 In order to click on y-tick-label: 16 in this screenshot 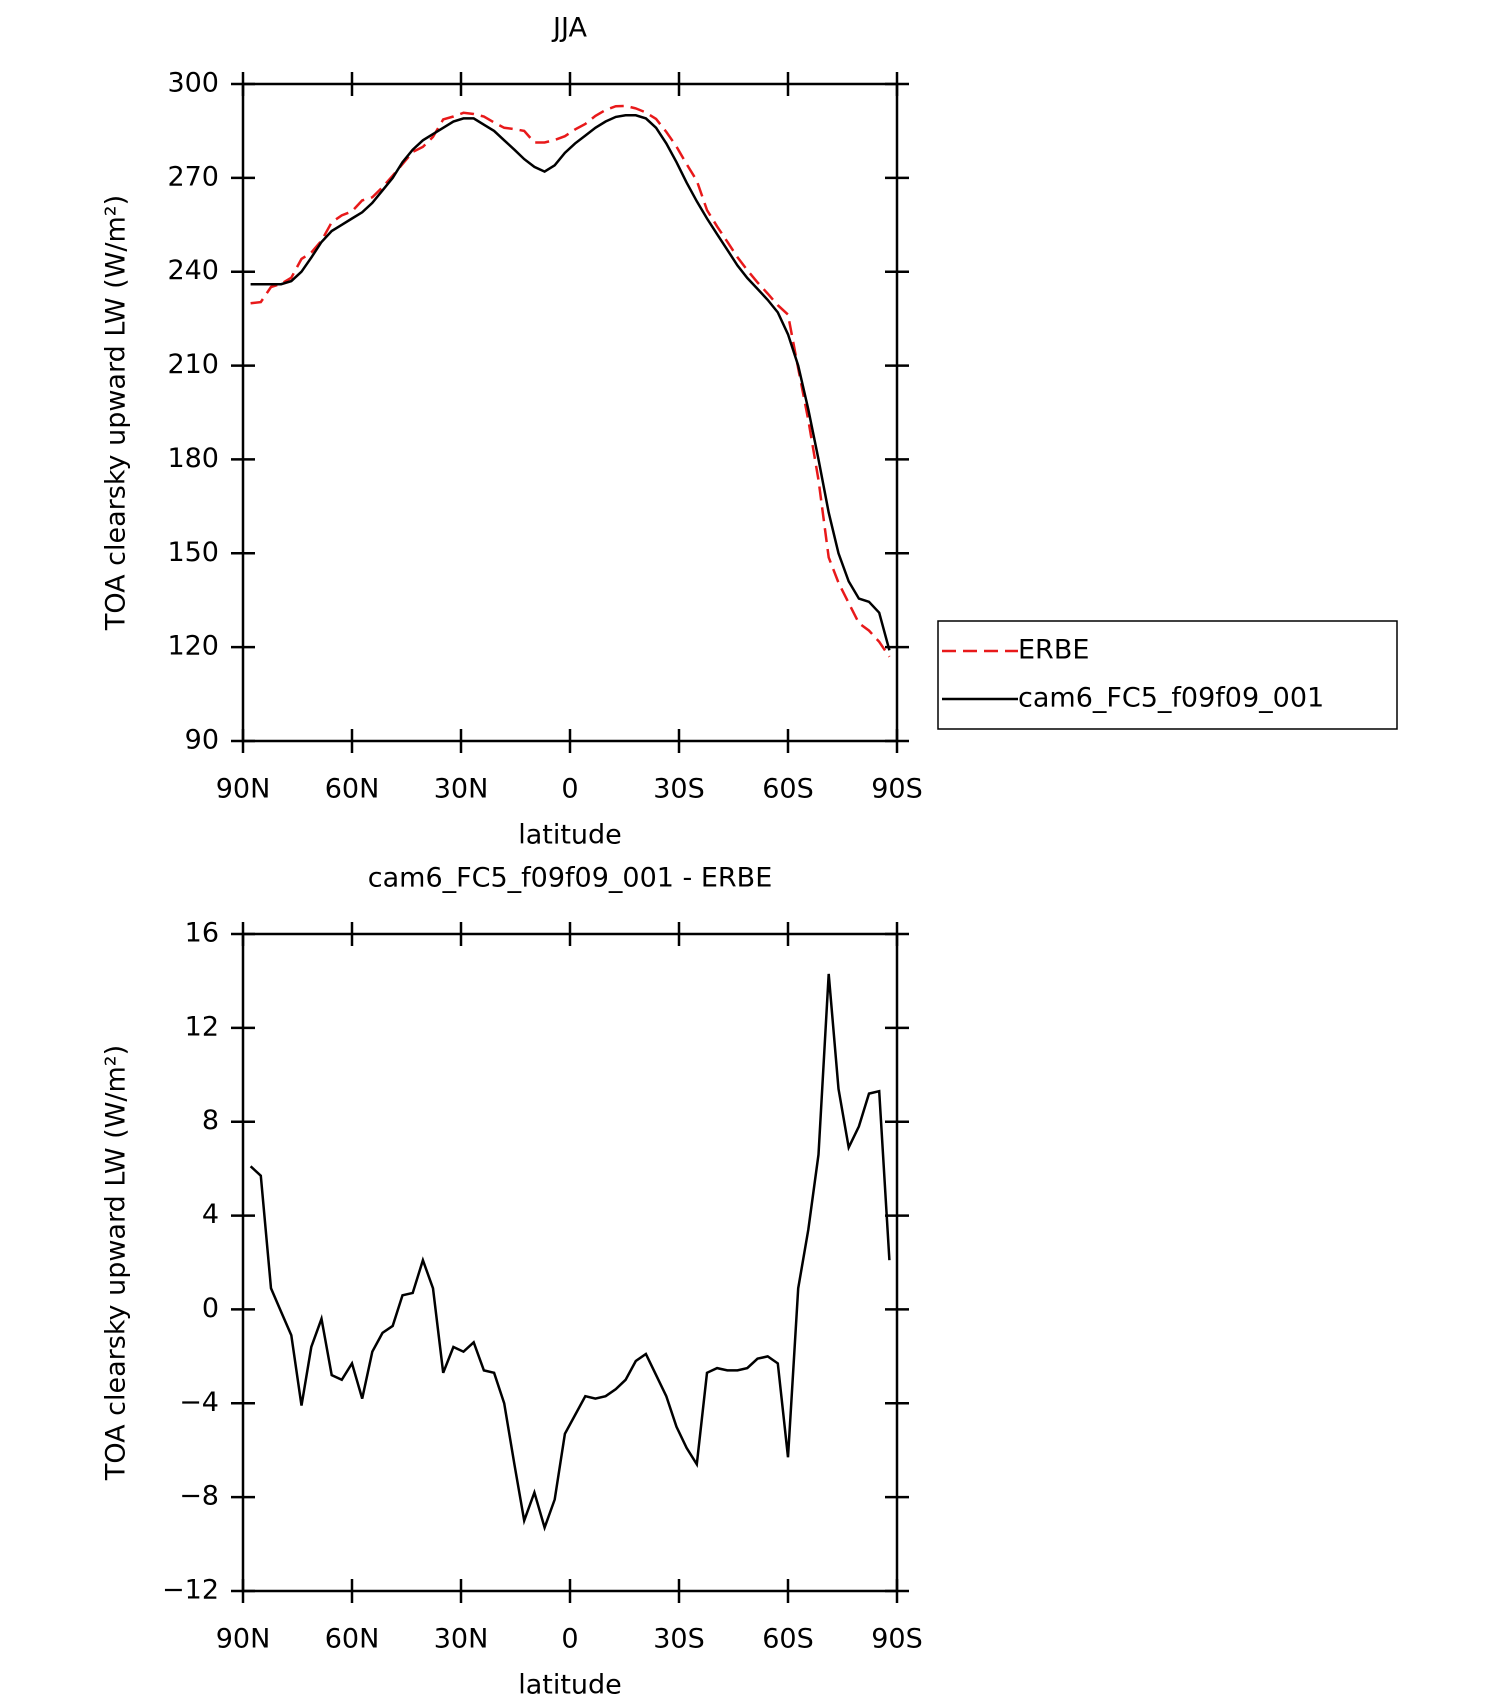, I will do `click(202, 933)`.